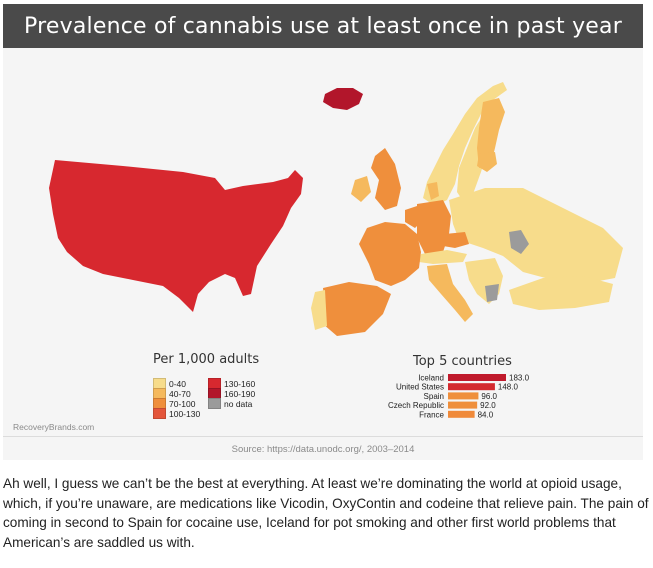 Image resolution: width=653 pixels, height=568 pixels. I want to click on legend-label: 0-40, so click(178, 383).